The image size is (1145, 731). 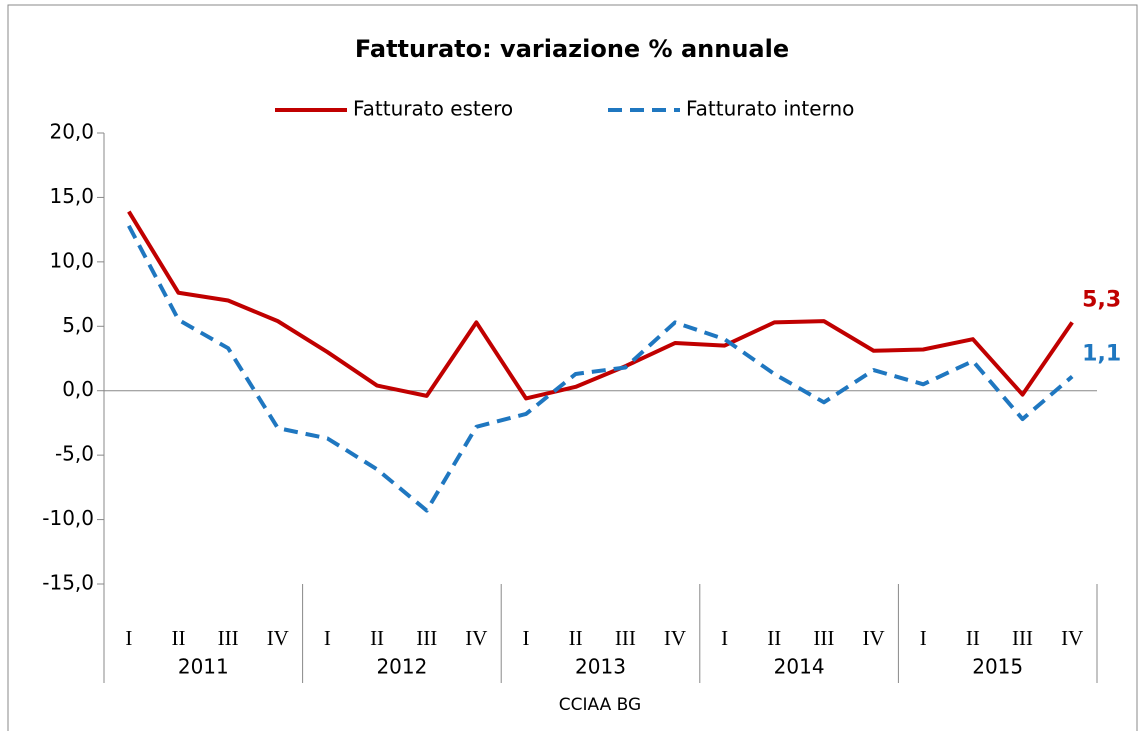 I want to click on group-label: 2015, so click(x=997, y=667).